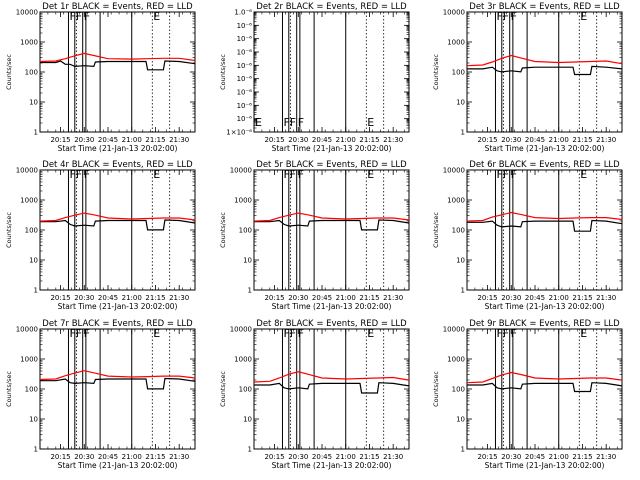 The width and height of the screenshot is (640, 480). What do you see at coordinates (331, 72) in the screenshot?
I see `plot-frame` at bounding box center [331, 72].